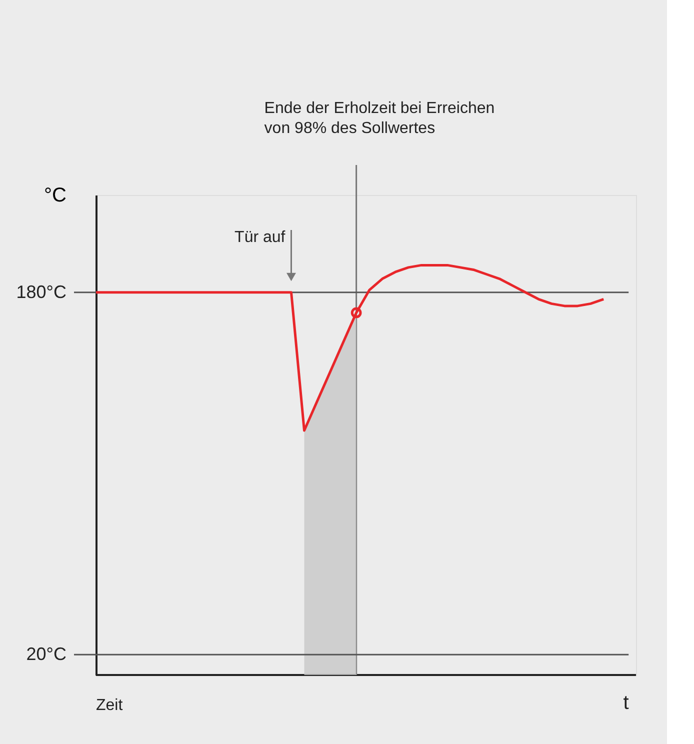 This screenshot has height=744, width=694. What do you see at coordinates (55, 195) in the screenshot?
I see `y-axis-title: °C` at bounding box center [55, 195].